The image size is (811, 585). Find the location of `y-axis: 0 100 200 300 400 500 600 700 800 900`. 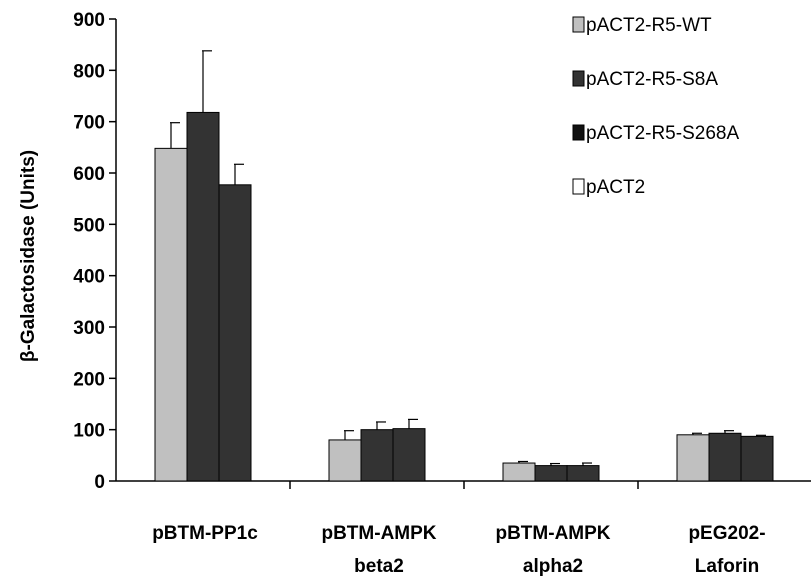

y-axis: 0 100 200 300 400 500 600 700 800 900 is located at coordinates (95, 251).